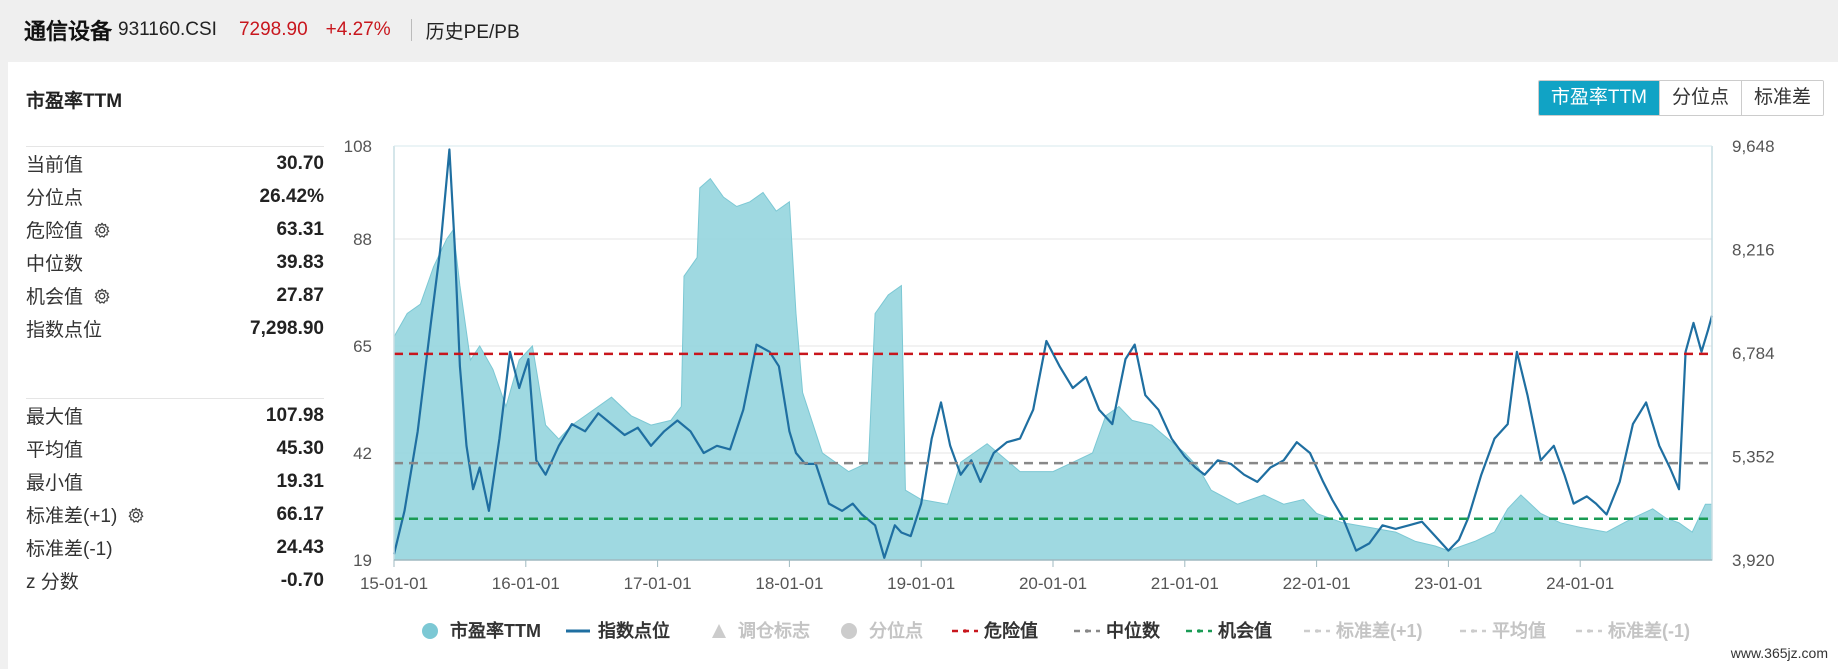  I want to click on stat-label: 中位数, so click(54, 262).